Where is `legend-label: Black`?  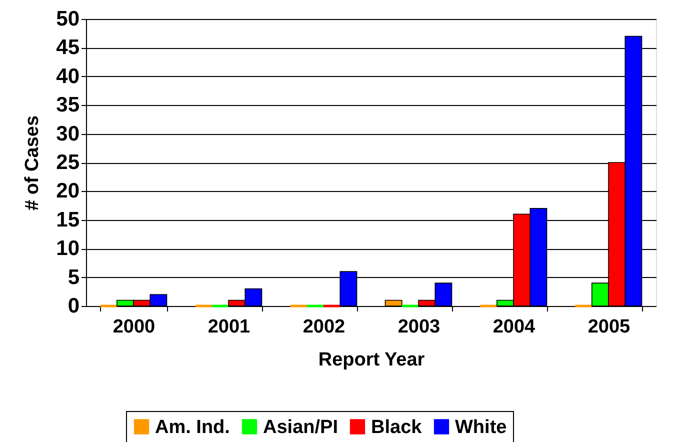
legend-label: Black is located at coordinates (396, 427).